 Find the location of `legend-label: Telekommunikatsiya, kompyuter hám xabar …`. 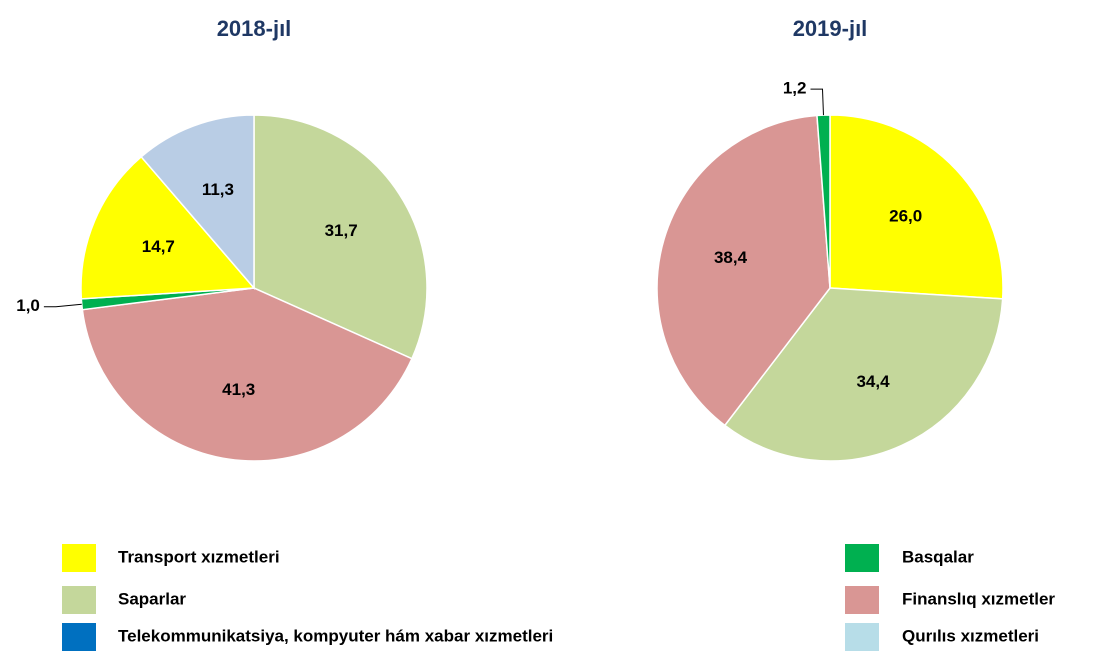

legend-label: Telekommunikatsiya, kompyuter hám xabar … is located at coordinates (335, 635).